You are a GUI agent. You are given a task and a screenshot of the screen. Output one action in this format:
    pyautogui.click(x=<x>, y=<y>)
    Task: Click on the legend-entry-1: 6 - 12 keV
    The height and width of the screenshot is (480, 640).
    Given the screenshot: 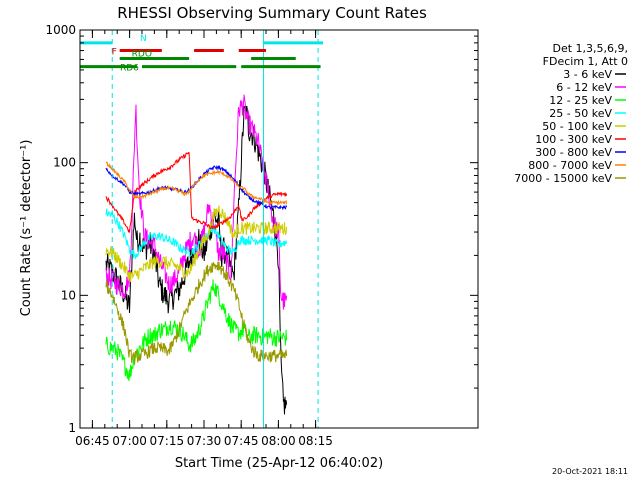 What is the action you would take?
    pyautogui.click(x=584, y=87)
    